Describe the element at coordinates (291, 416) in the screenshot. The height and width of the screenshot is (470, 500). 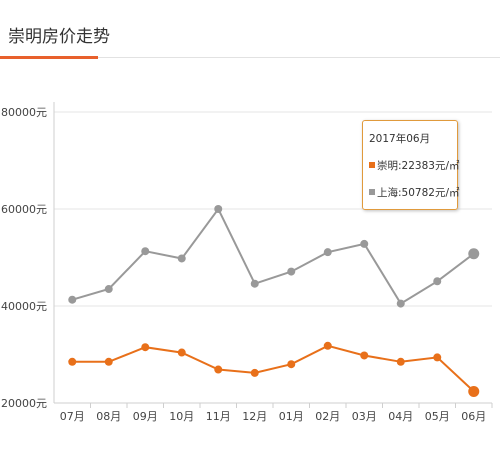
I see `x-tick-label: 01月` at that location.